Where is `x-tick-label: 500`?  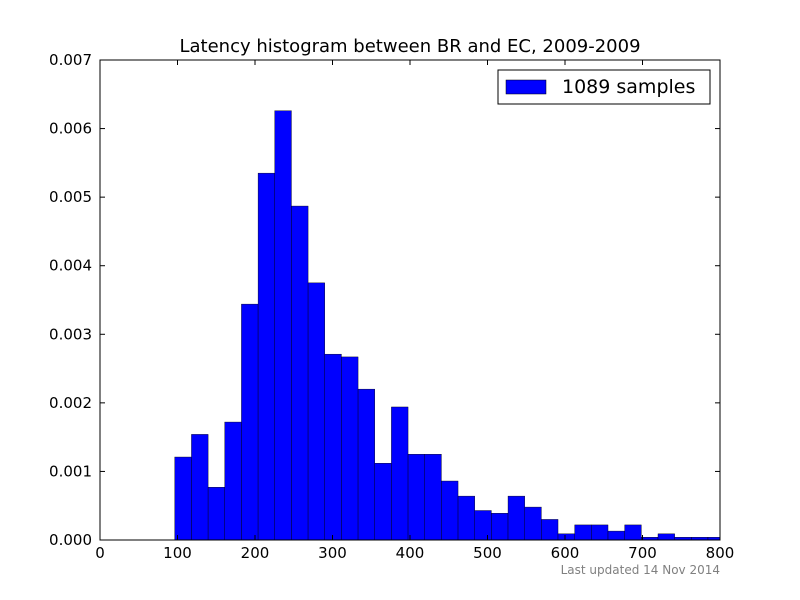 x-tick-label: 500 is located at coordinates (487, 553).